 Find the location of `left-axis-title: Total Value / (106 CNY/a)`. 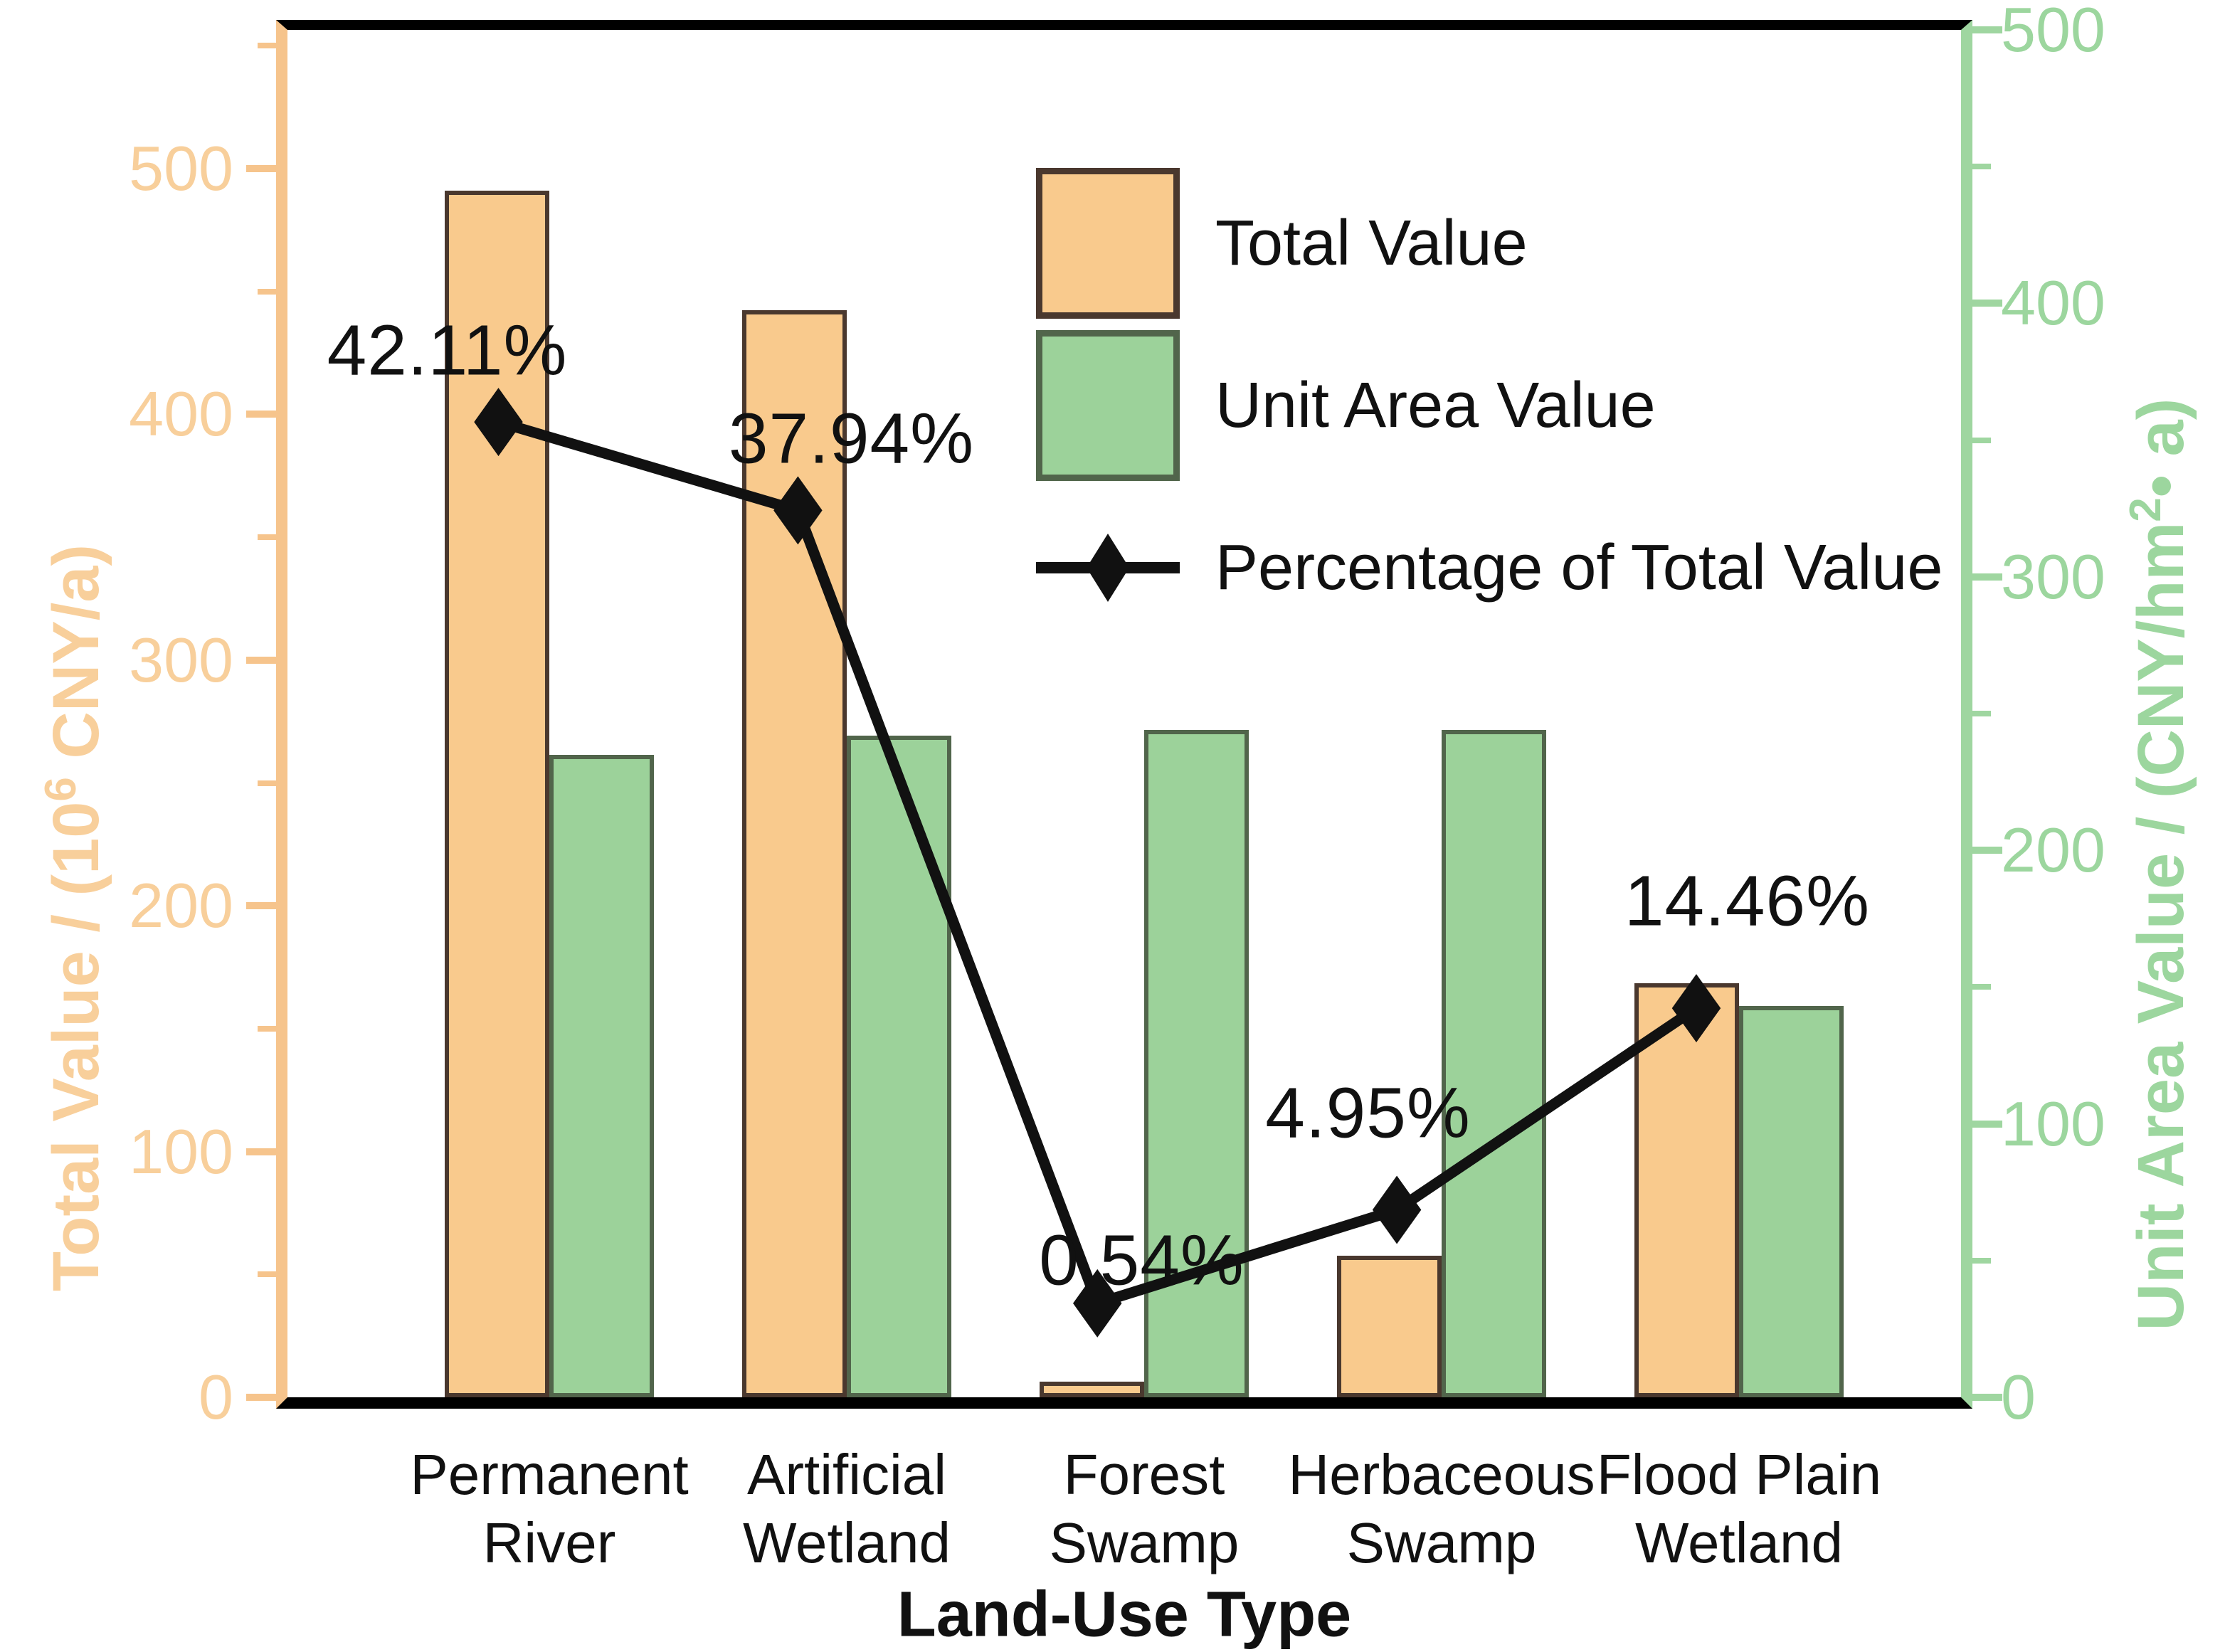

left-axis-title: Total Value / (106 CNY/a) is located at coordinates (74, 918).